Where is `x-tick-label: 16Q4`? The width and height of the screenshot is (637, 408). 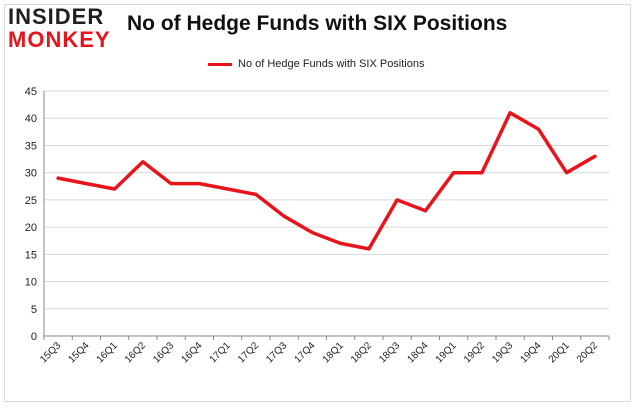 x-tick-label: 16Q4 is located at coordinates (191, 352).